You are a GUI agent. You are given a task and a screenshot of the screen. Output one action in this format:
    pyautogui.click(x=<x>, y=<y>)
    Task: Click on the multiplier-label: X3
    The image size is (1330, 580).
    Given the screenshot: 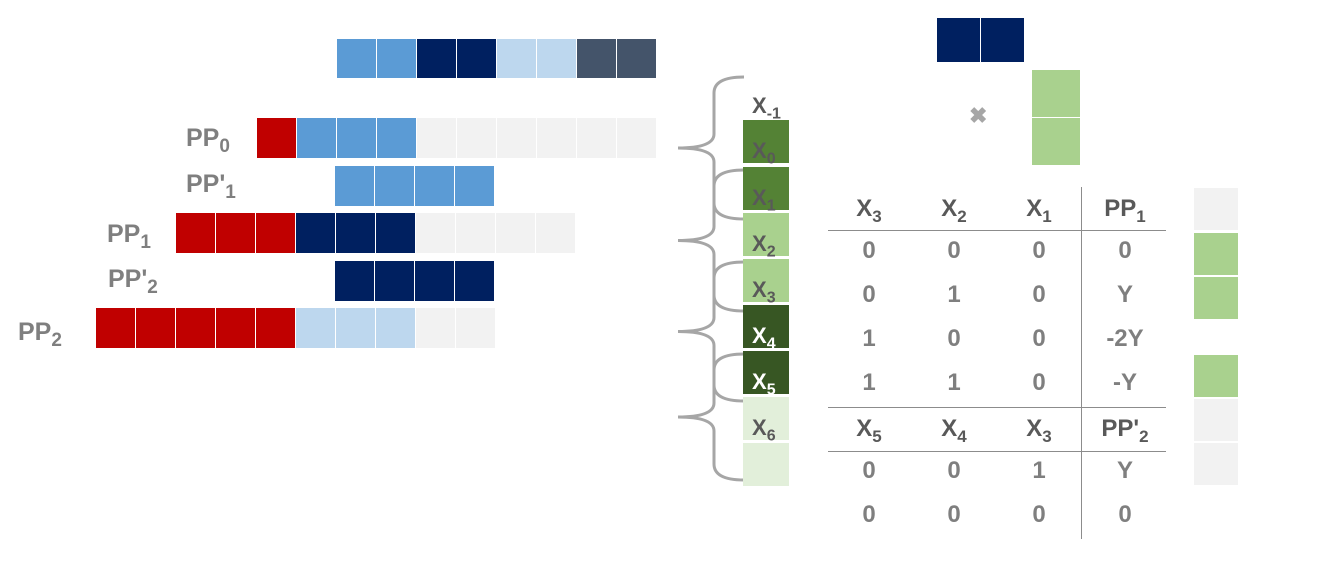 What is the action you would take?
    pyautogui.click(x=764, y=292)
    